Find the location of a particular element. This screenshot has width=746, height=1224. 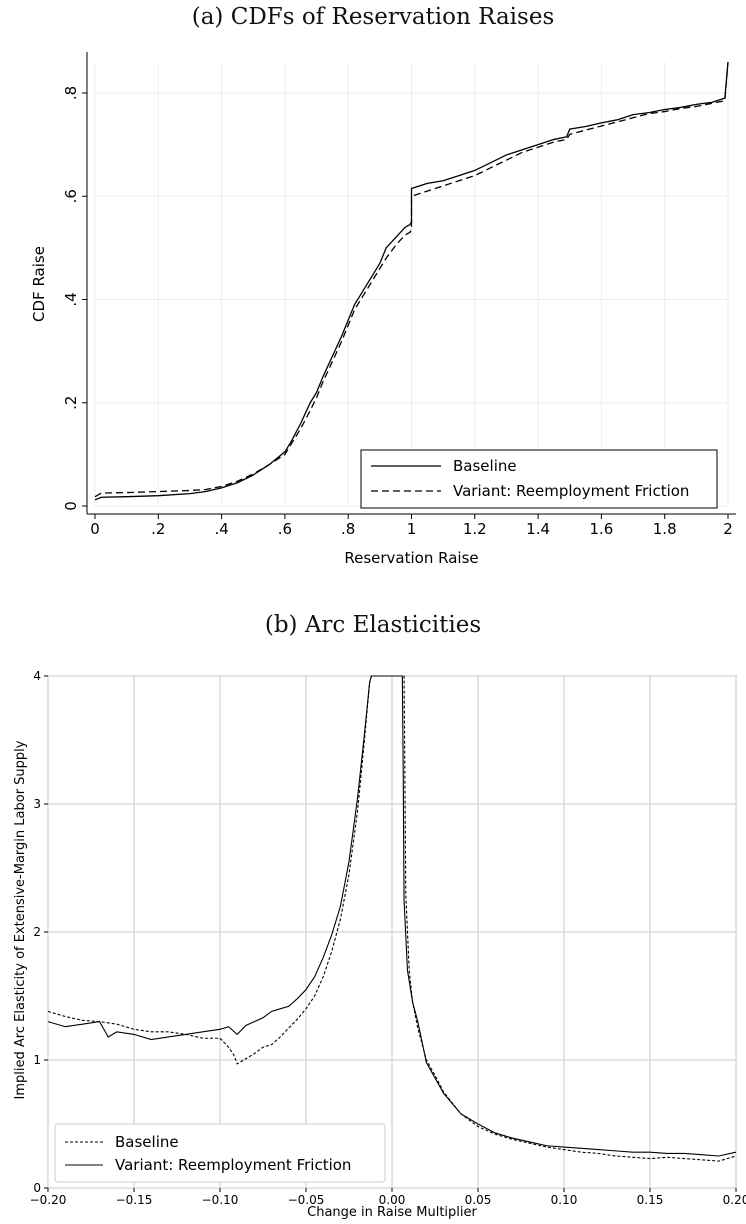

x-tick-label: −0.15 is located at coordinates (134, 1200).